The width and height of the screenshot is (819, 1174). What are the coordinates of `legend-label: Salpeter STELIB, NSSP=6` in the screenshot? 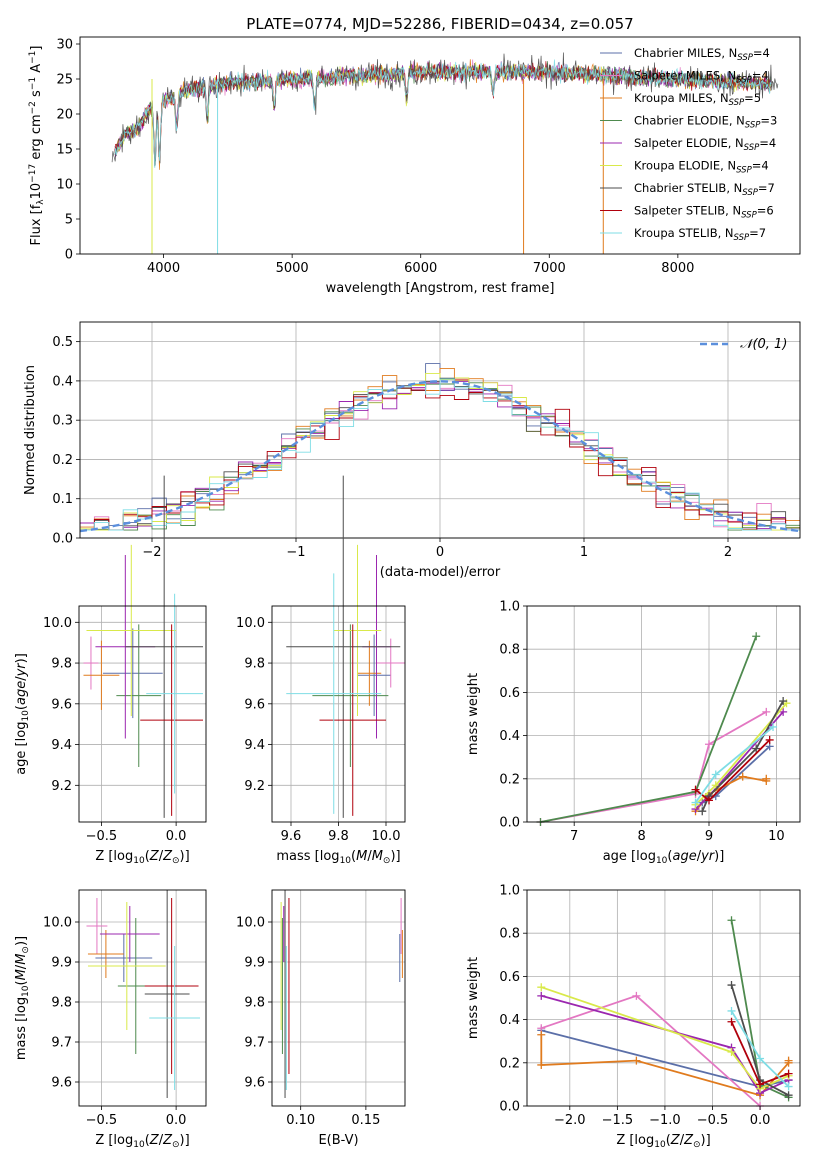 It's located at (704, 212).